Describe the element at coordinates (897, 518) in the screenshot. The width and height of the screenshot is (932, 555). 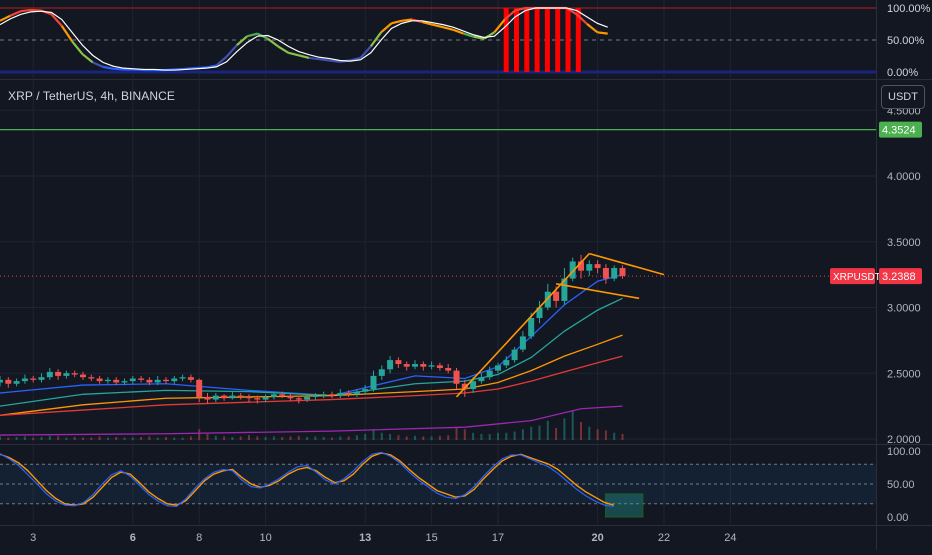
I see `bottom-tick-label: 0.00` at that location.